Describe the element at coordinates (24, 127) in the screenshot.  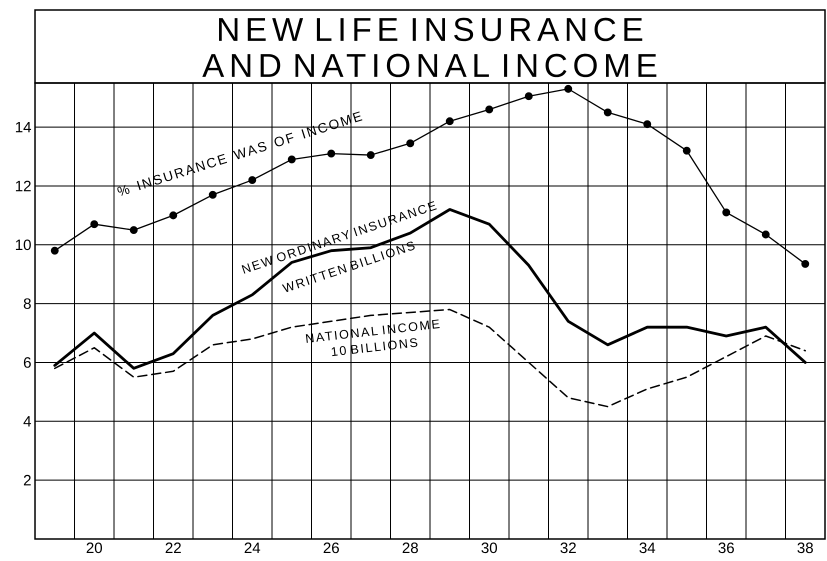
I see `y-tick-label: 14` at that location.